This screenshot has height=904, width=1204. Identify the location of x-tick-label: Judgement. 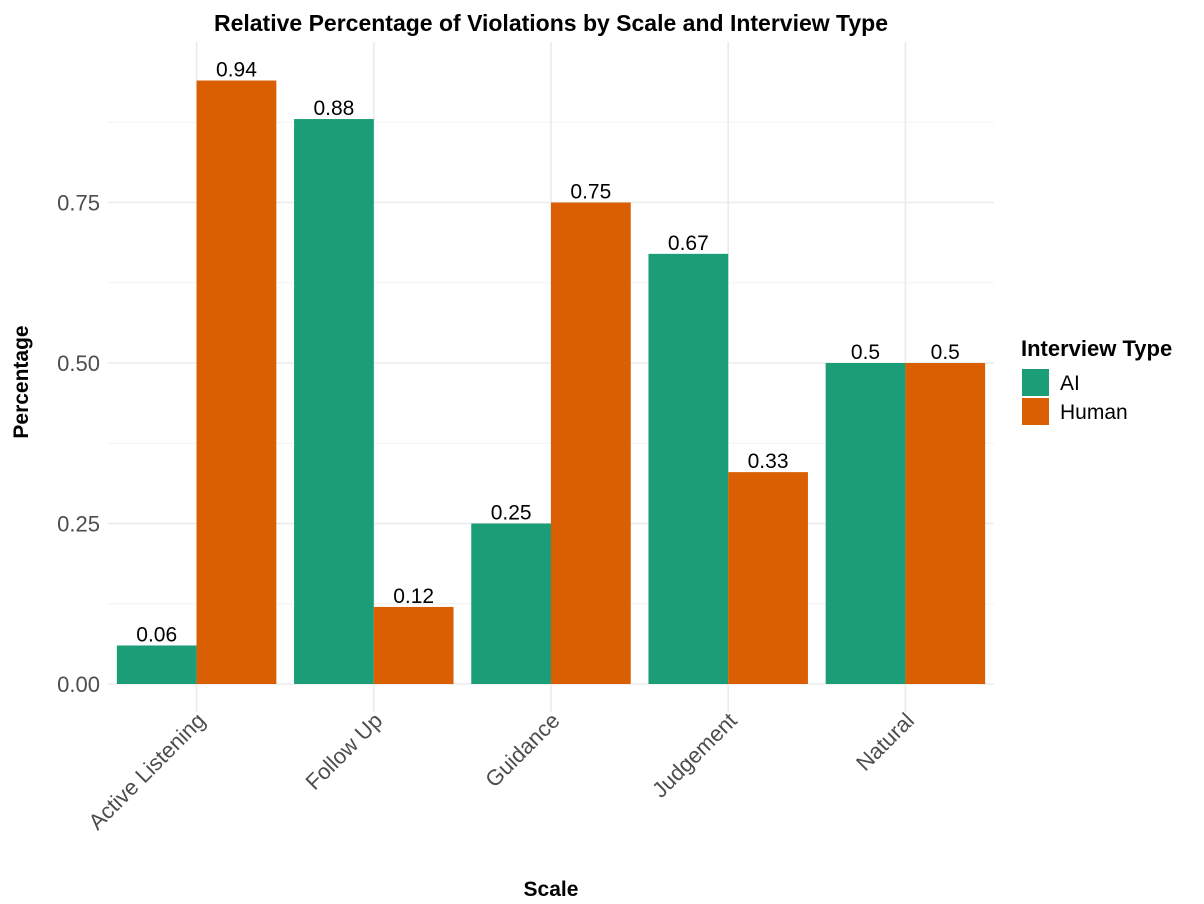
(694, 755).